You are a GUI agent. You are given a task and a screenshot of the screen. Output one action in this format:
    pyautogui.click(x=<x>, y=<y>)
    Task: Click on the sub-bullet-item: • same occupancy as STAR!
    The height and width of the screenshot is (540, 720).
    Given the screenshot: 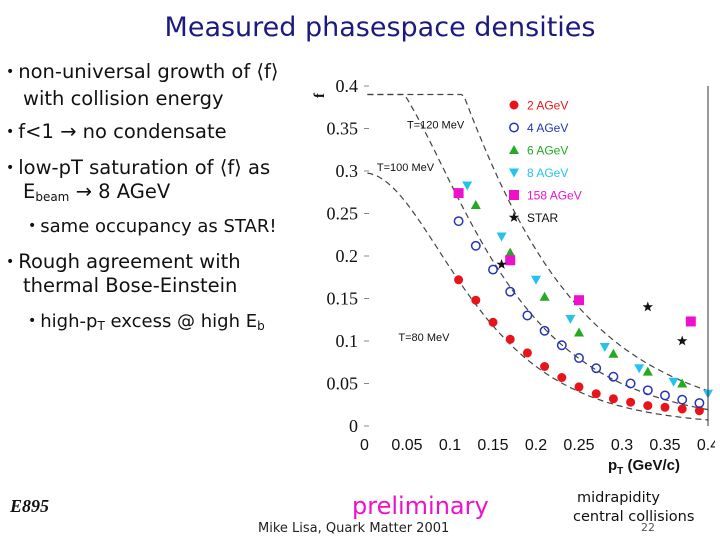 What is the action you would take?
    pyautogui.click(x=152, y=226)
    